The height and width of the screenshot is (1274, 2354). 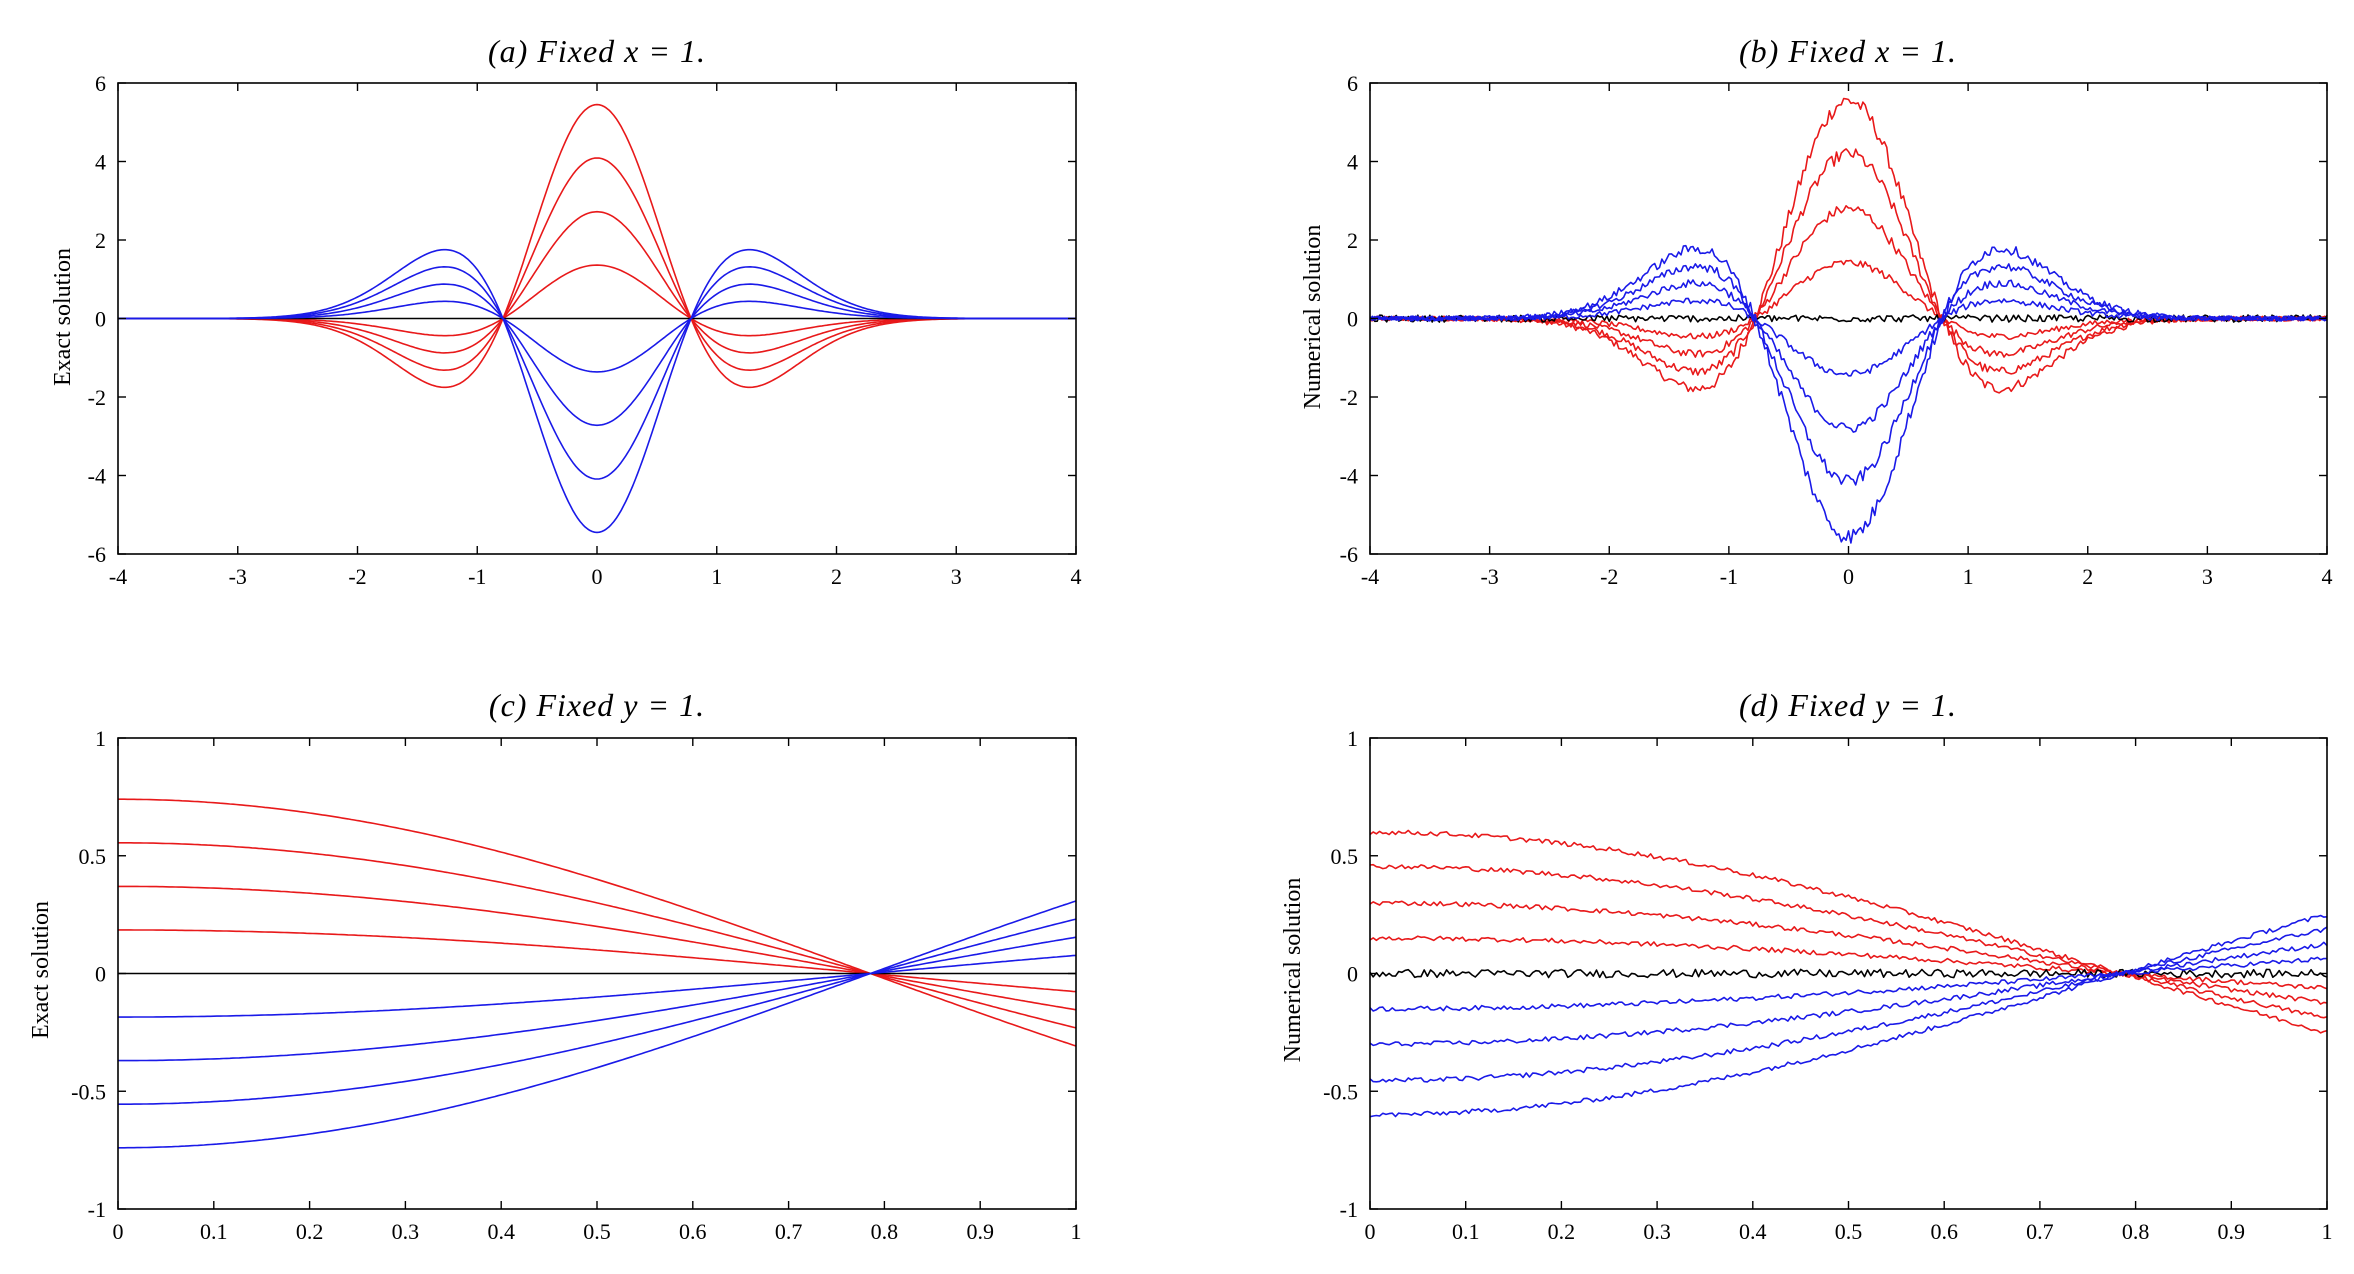 I want to click on panel-d-xtick-label: 0.7, so click(x=2040, y=1231).